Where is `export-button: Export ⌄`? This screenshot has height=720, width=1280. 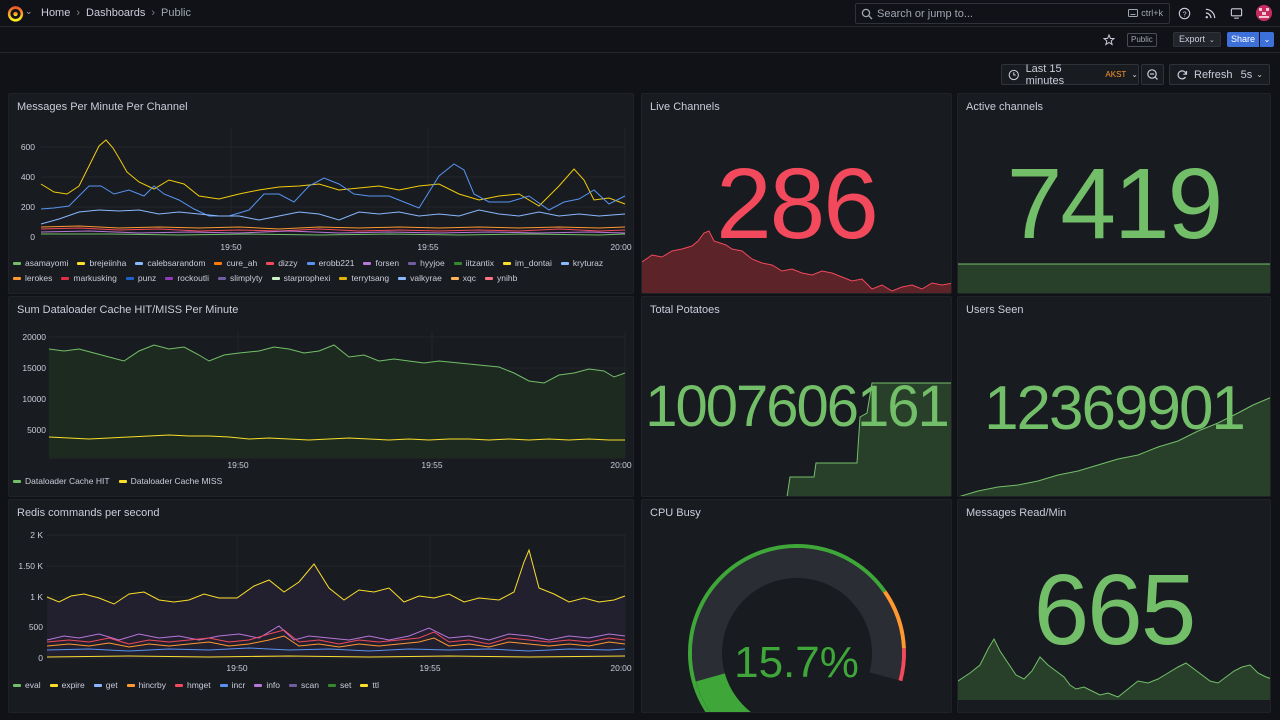 export-button: Export ⌄ is located at coordinates (1197, 39).